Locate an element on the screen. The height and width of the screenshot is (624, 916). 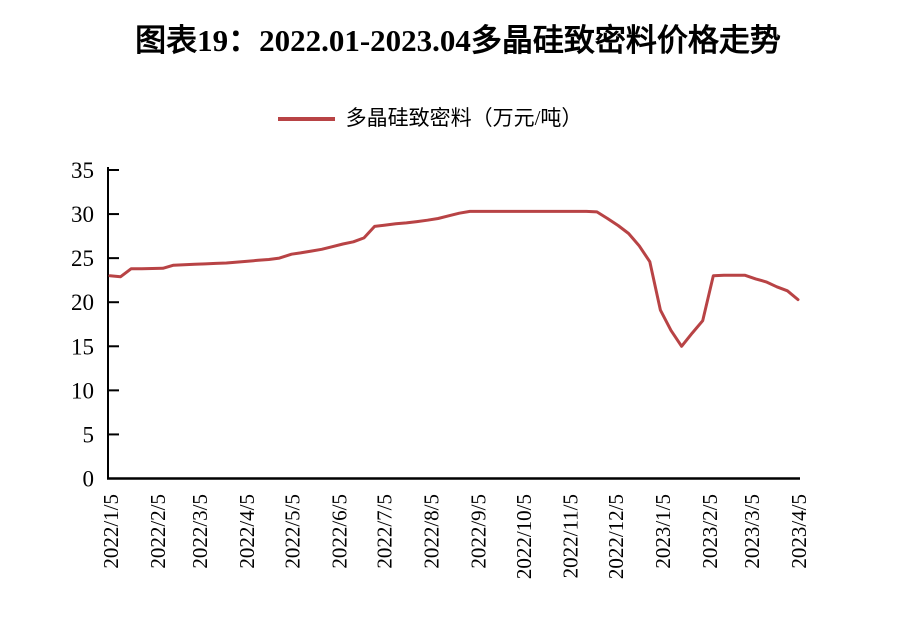
y-tick-label: 5 is located at coordinates (89, 434).